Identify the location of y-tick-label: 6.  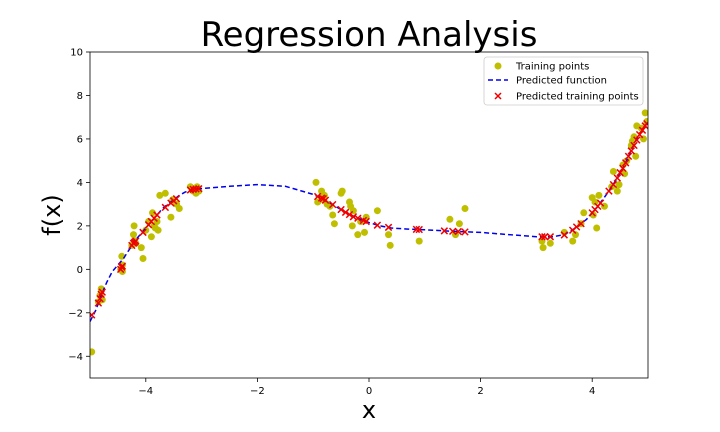
(80, 139).